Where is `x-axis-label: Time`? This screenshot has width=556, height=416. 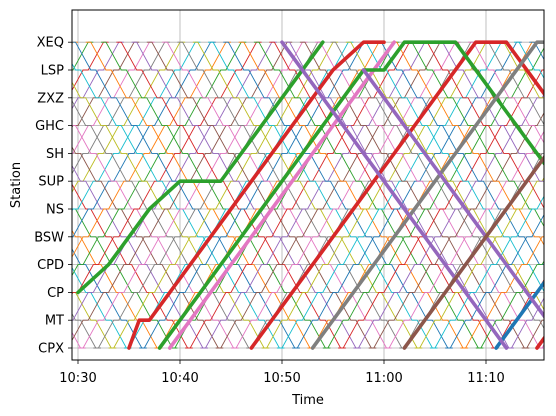
x-axis-label: Time is located at coordinates (307, 400).